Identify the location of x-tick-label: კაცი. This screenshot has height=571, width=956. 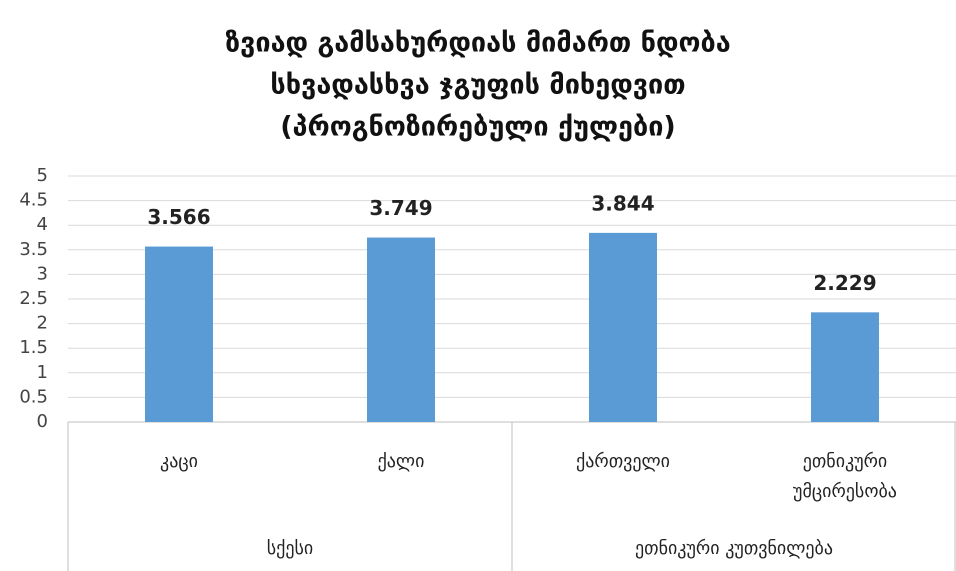
(179, 461).